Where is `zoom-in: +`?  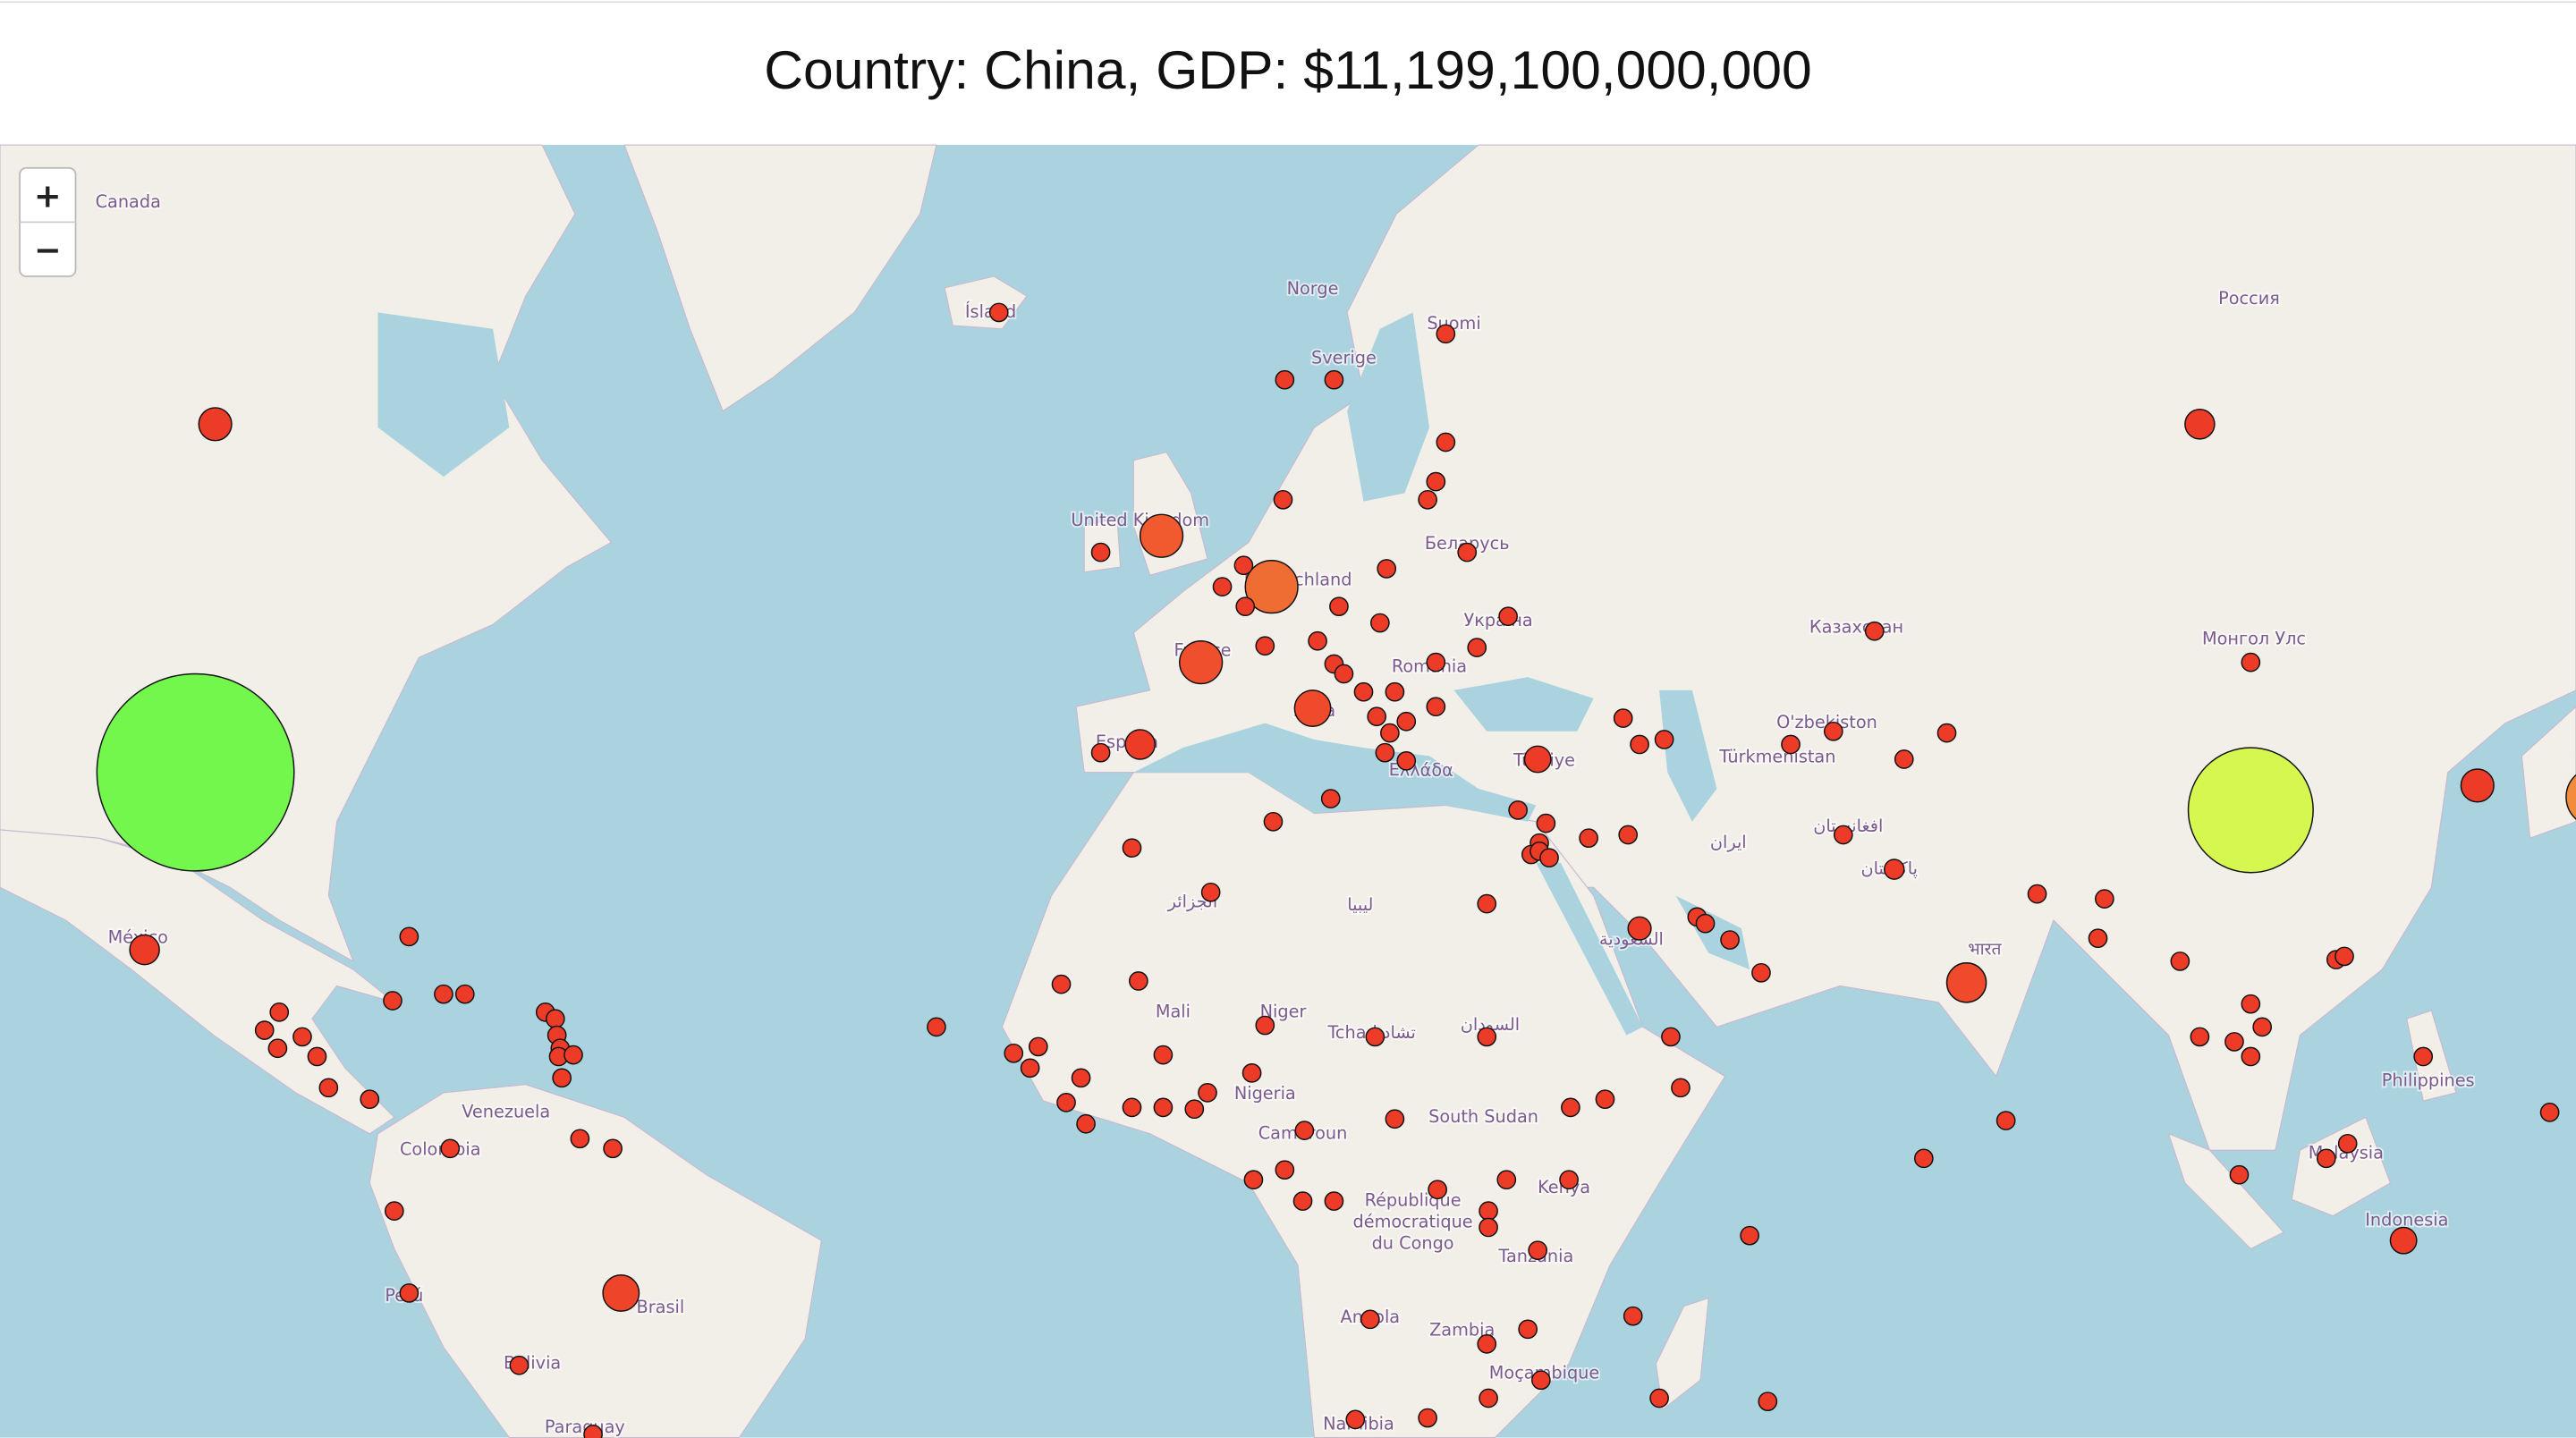 zoom-in: + is located at coordinates (48, 195).